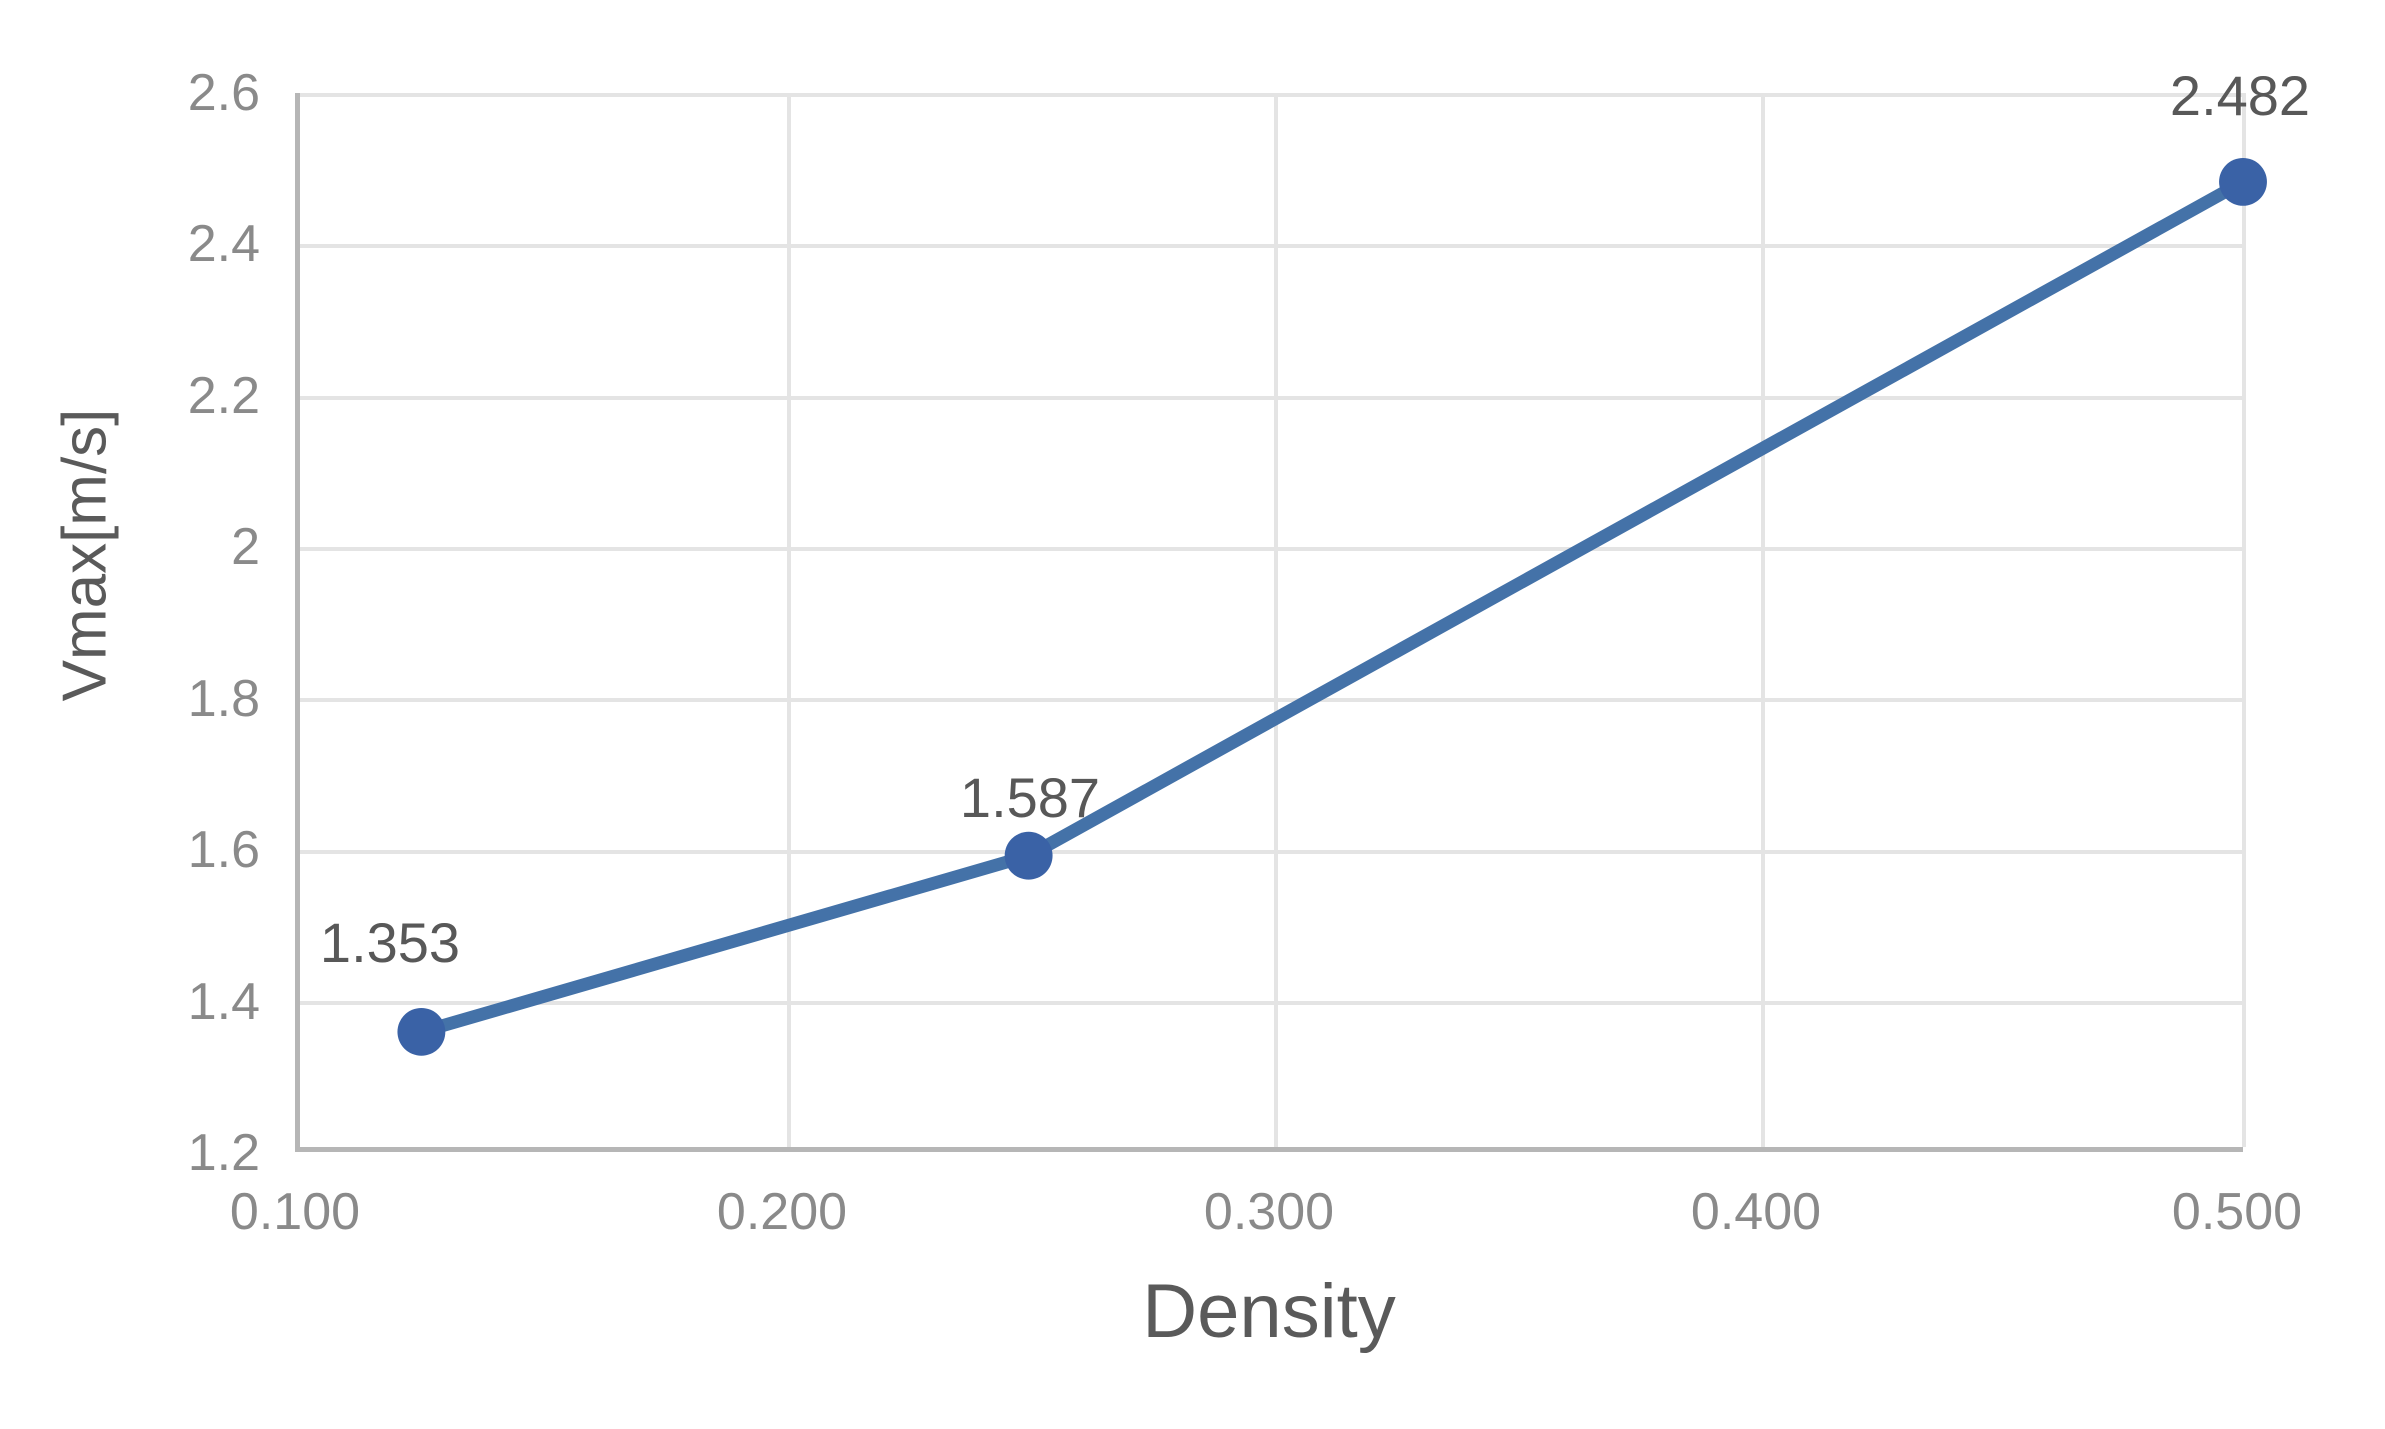  What do you see at coordinates (1756, 1212) in the screenshot?
I see `x-tick-label-0-400: 0.400` at bounding box center [1756, 1212].